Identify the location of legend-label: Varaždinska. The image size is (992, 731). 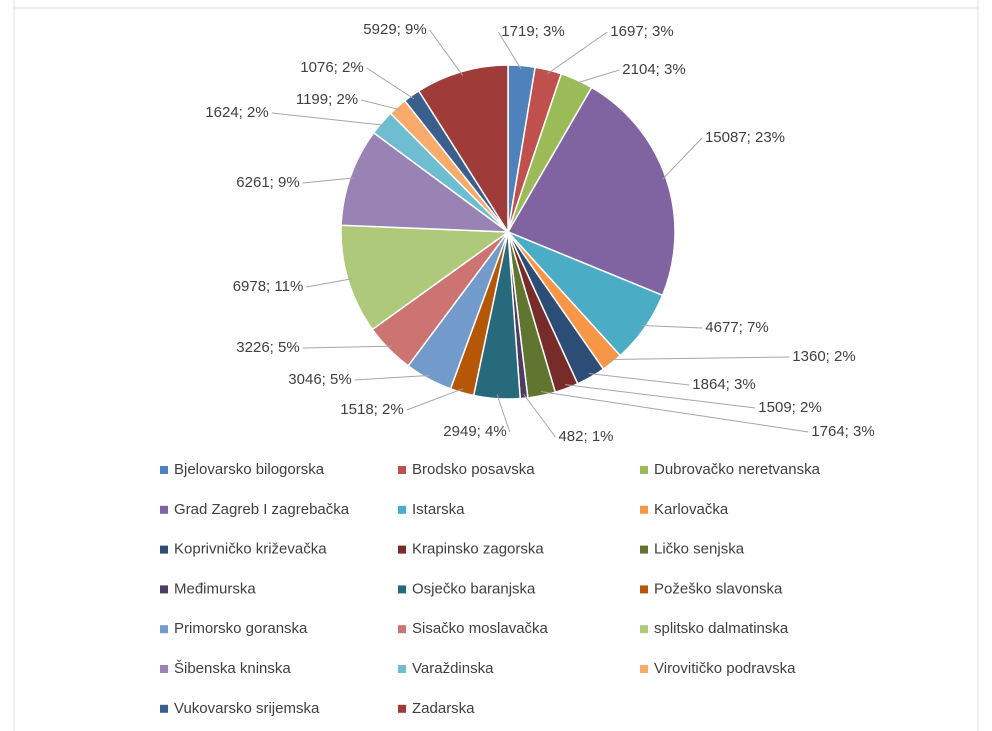
(453, 668).